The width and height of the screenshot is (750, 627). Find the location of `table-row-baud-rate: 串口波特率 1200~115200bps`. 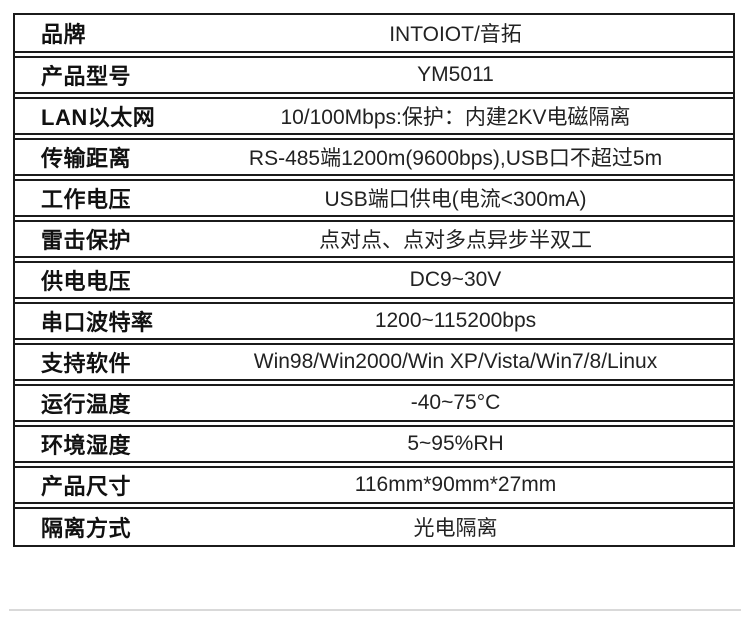

table-row-baud-rate: 串口波特率 1200~115200bps is located at coordinates (374, 321).